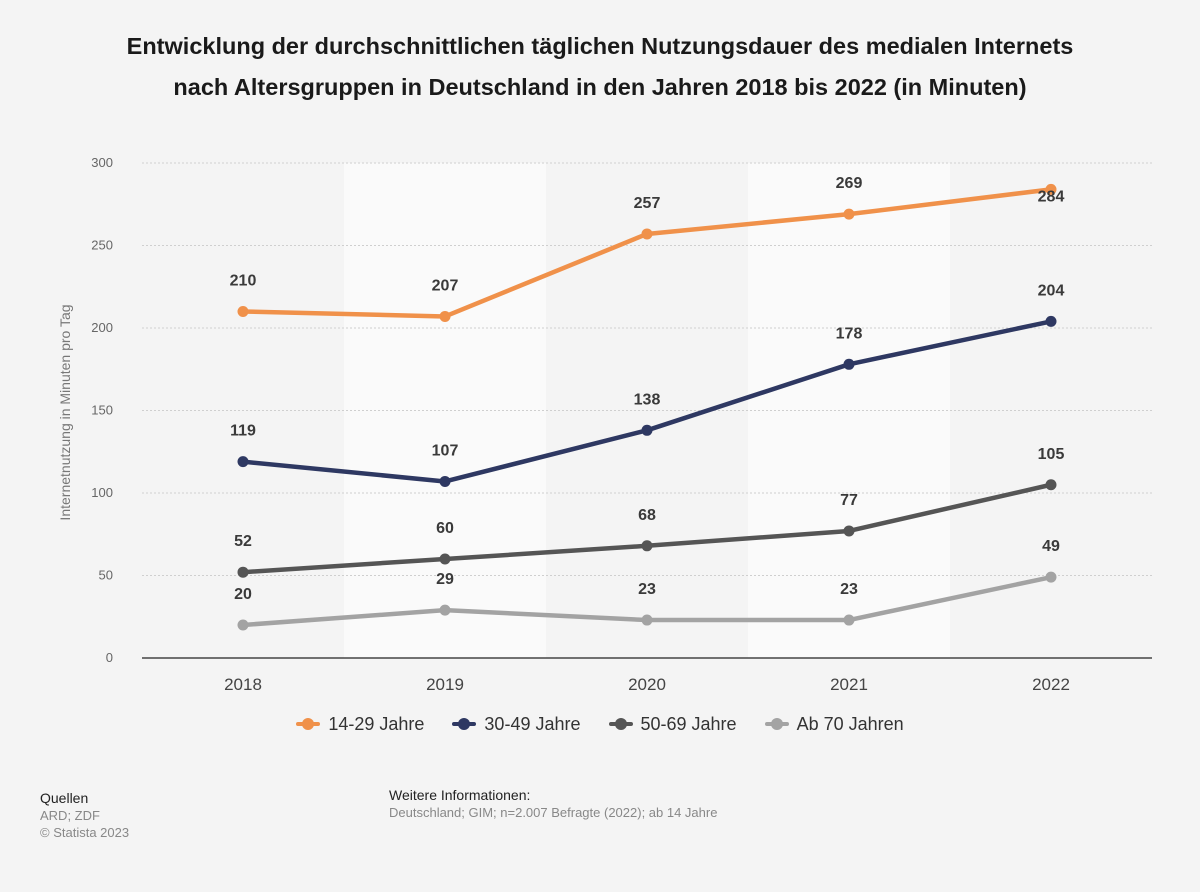 The image size is (1200, 892). What do you see at coordinates (1051, 454) in the screenshot?
I see `data-label: 105` at bounding box center [1051, 454].